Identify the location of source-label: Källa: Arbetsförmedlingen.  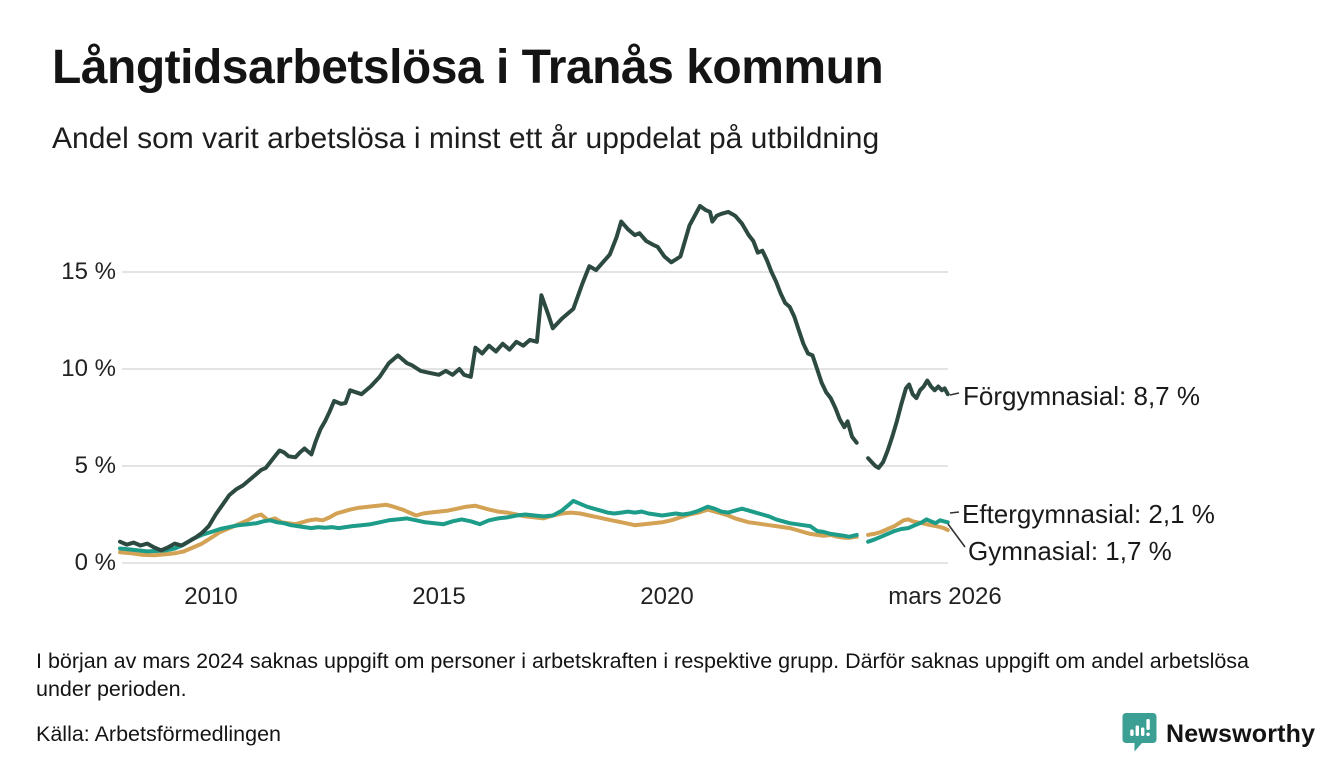
(159, 734).